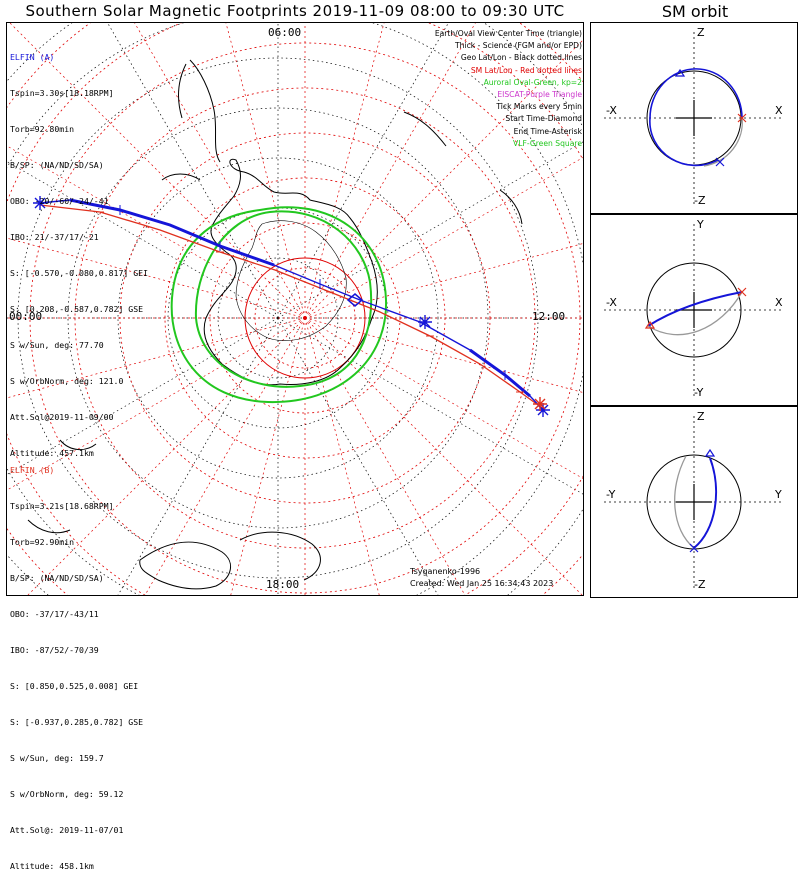 This screenshot has height=884, width=800. What do you see at coordinates (611, 494) in the screenshot?
I see `sm3-left: -Y` at bounding box center [611, 494].